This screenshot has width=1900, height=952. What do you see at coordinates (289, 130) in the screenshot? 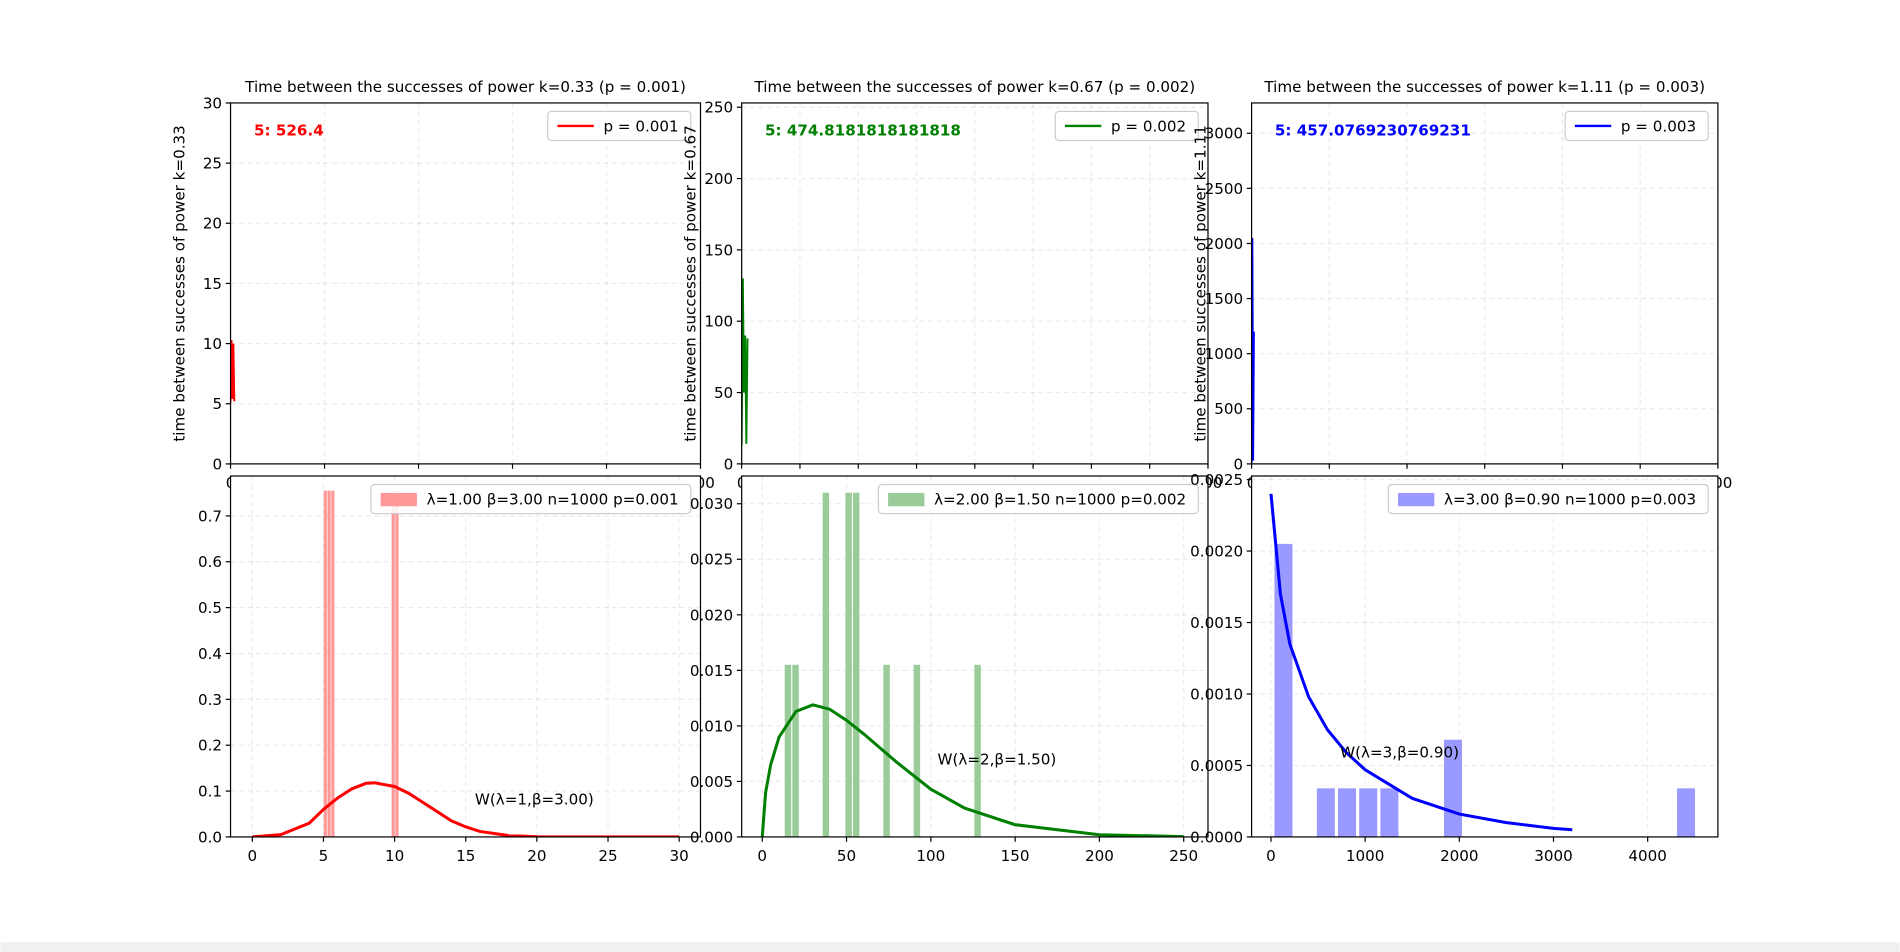
I see `value-annotation: 5: 526.4` at bounding box center [289, 130].